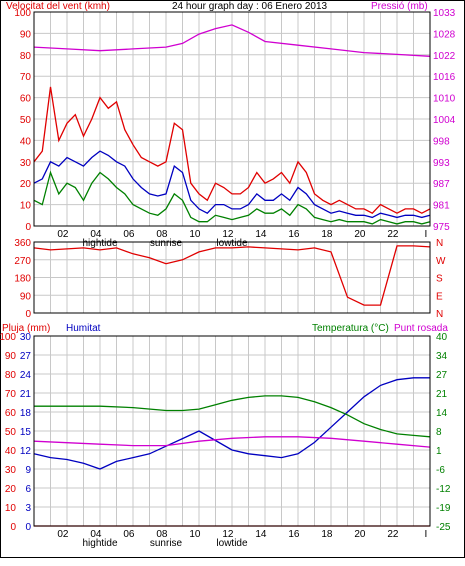  Describe the element at coordinates (442, 337) in the screenshot. I see `temperature-axis-tick: 40` at that location.